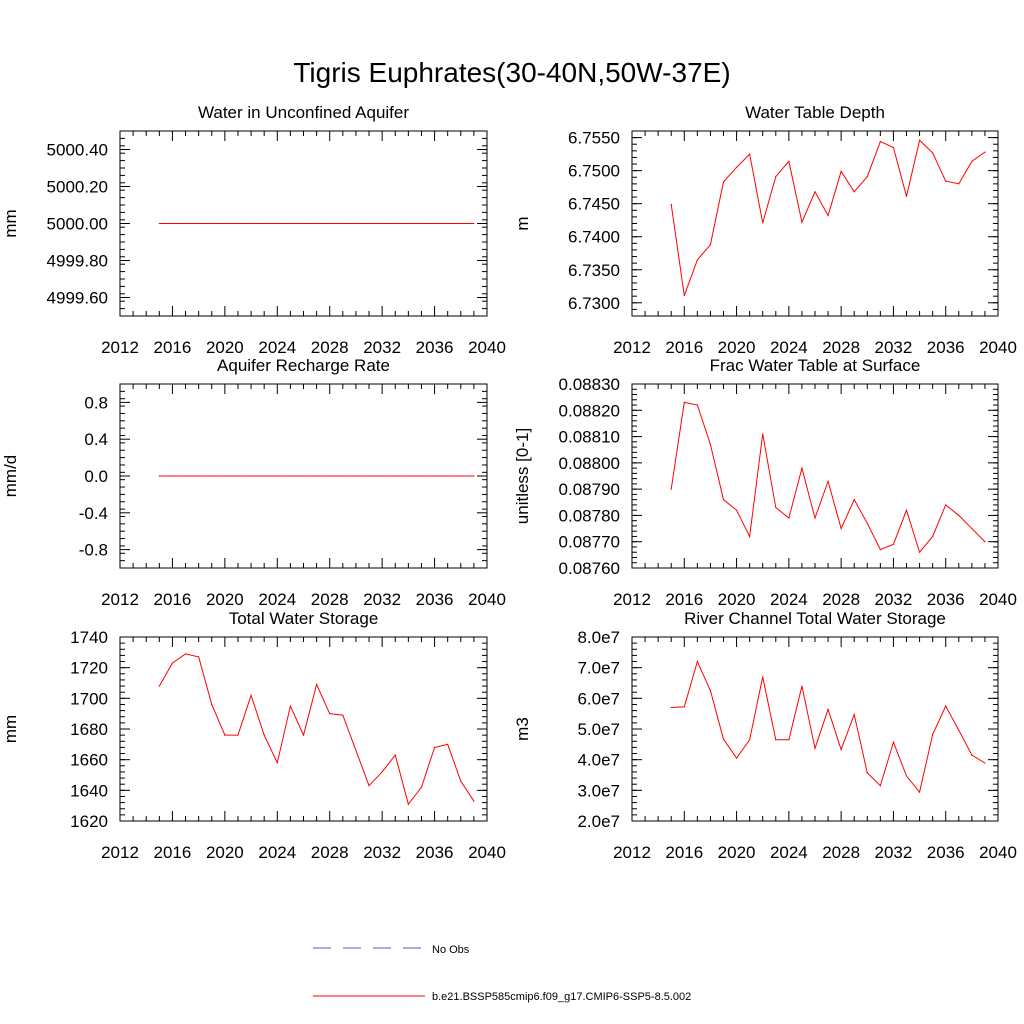  What do you see at coordinates (594, 138) in the screenshot?
I see `y-tick-label: 6.7550` at bounding box center [594, 138].